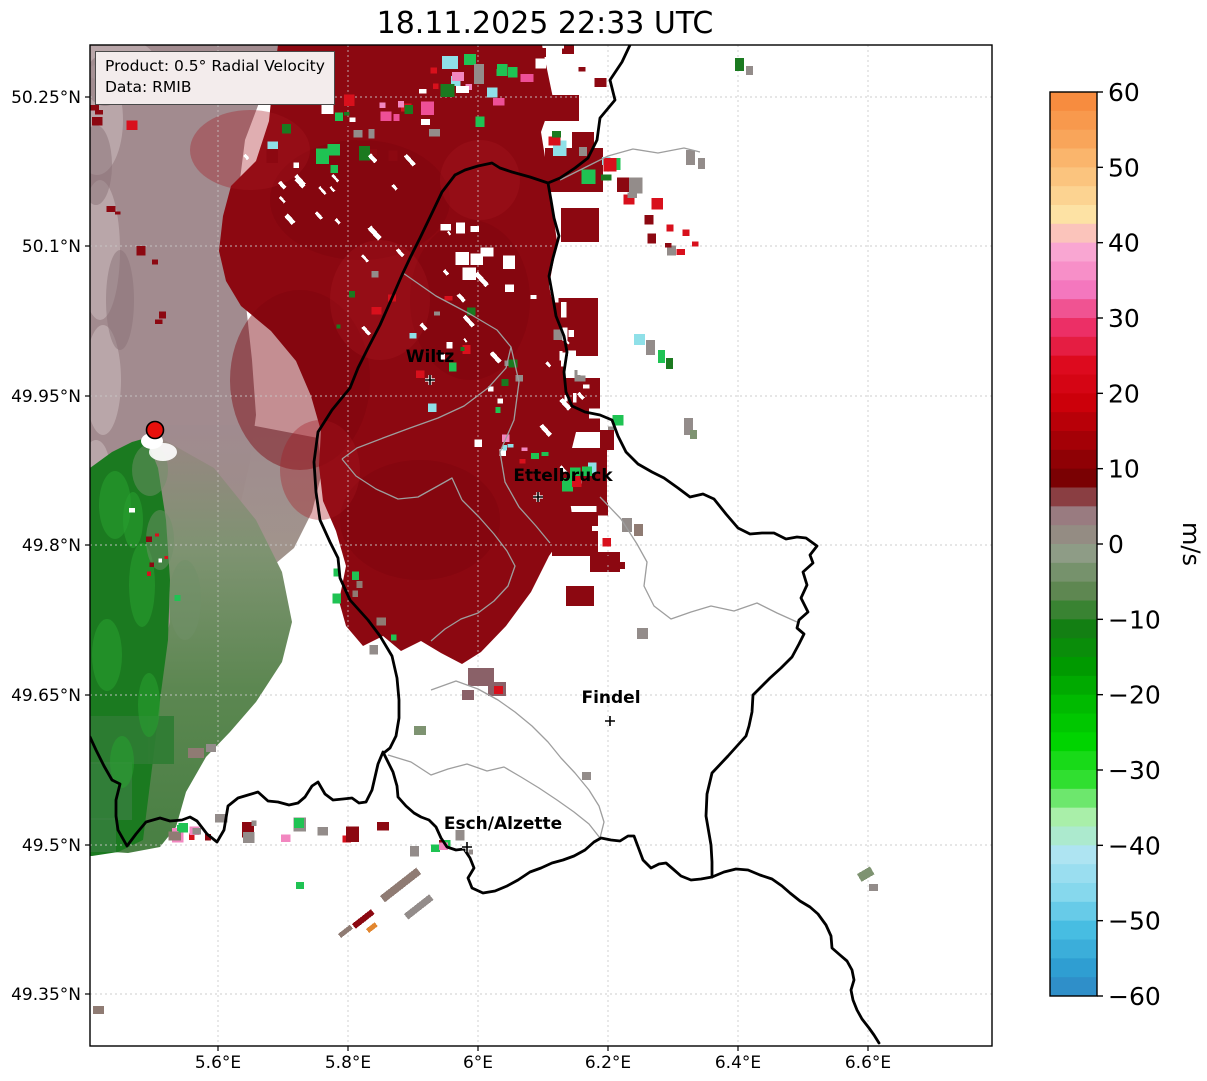 The image size is (1207, 1081). Describe the element at coordinates (215, 78) in the screenshot. I see `product-info-box: Product: 0.5° Radial Velocity Data: RMIB` at that location.